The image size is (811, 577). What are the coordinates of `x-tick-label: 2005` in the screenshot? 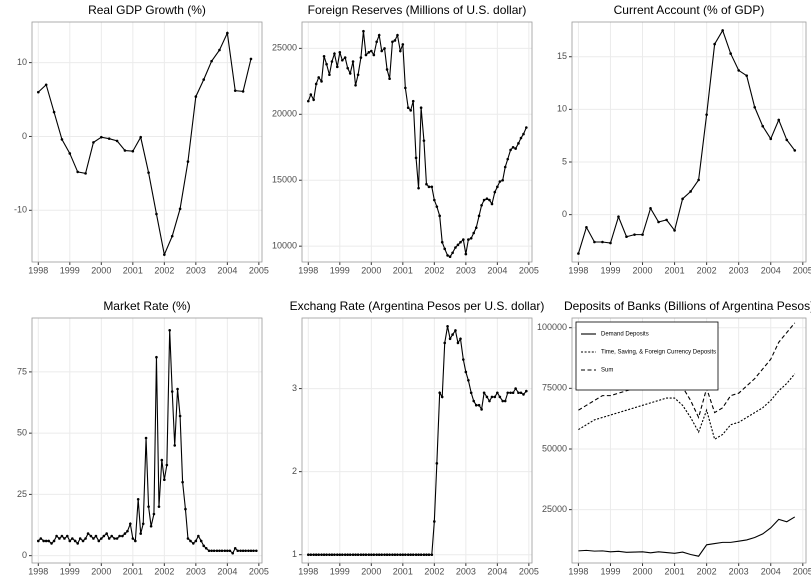 It's located at (529, 571).